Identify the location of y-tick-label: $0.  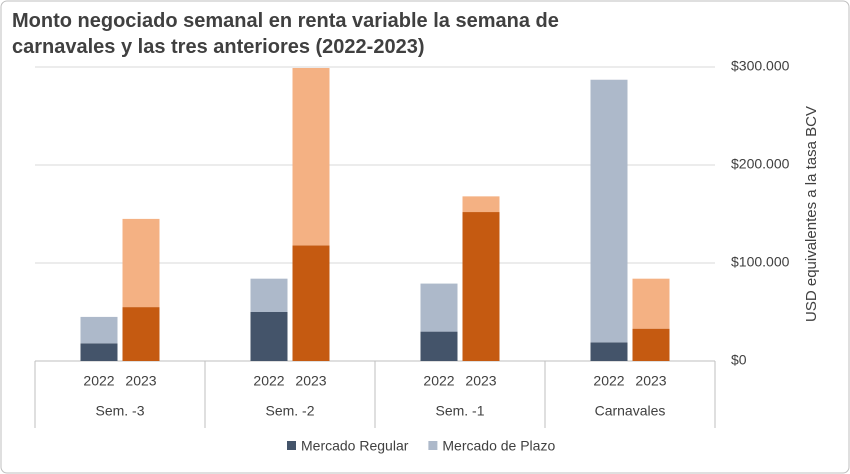
(739, 360).